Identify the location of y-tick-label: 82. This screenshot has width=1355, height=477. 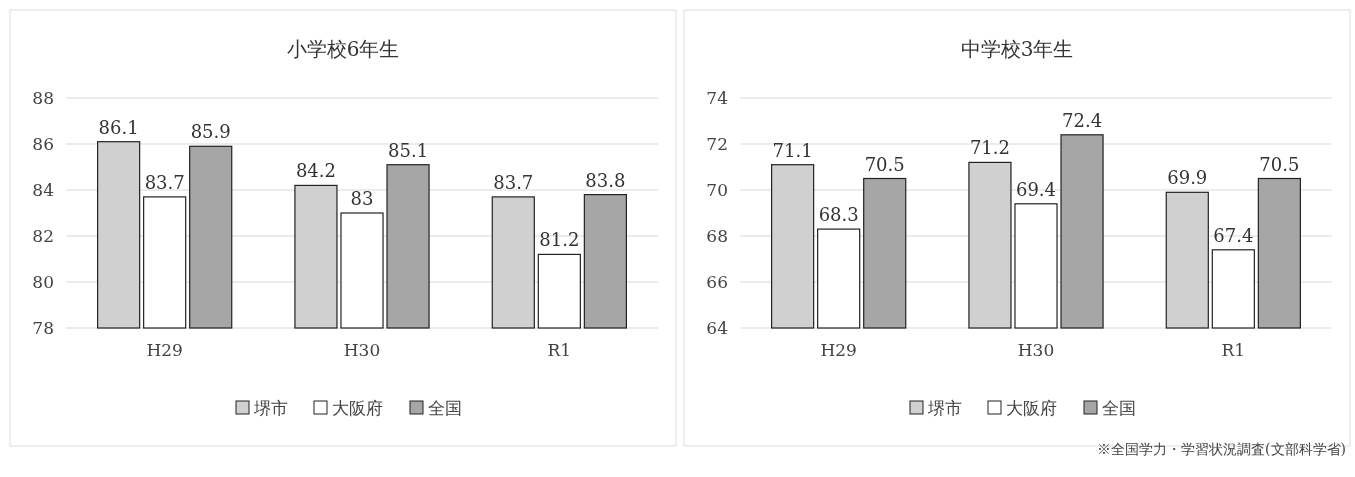
(43, 235).